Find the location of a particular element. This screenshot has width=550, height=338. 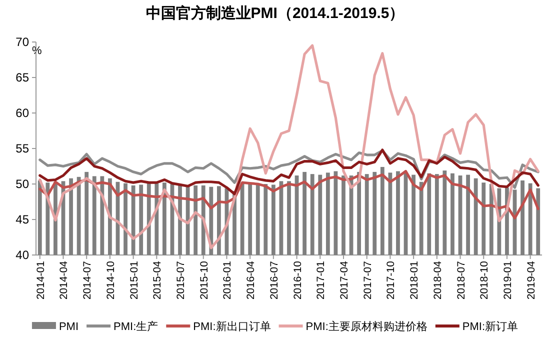

x-tick-label: 2016-07 is located at coordinates (274, 280).